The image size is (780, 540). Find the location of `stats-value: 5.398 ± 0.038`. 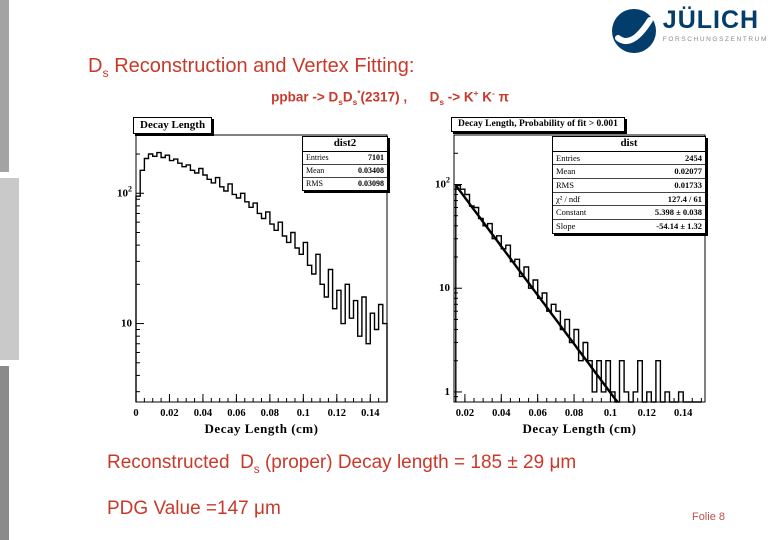

stats-value: 5.398 ± 0.038 is located at coordinates (678, 212).